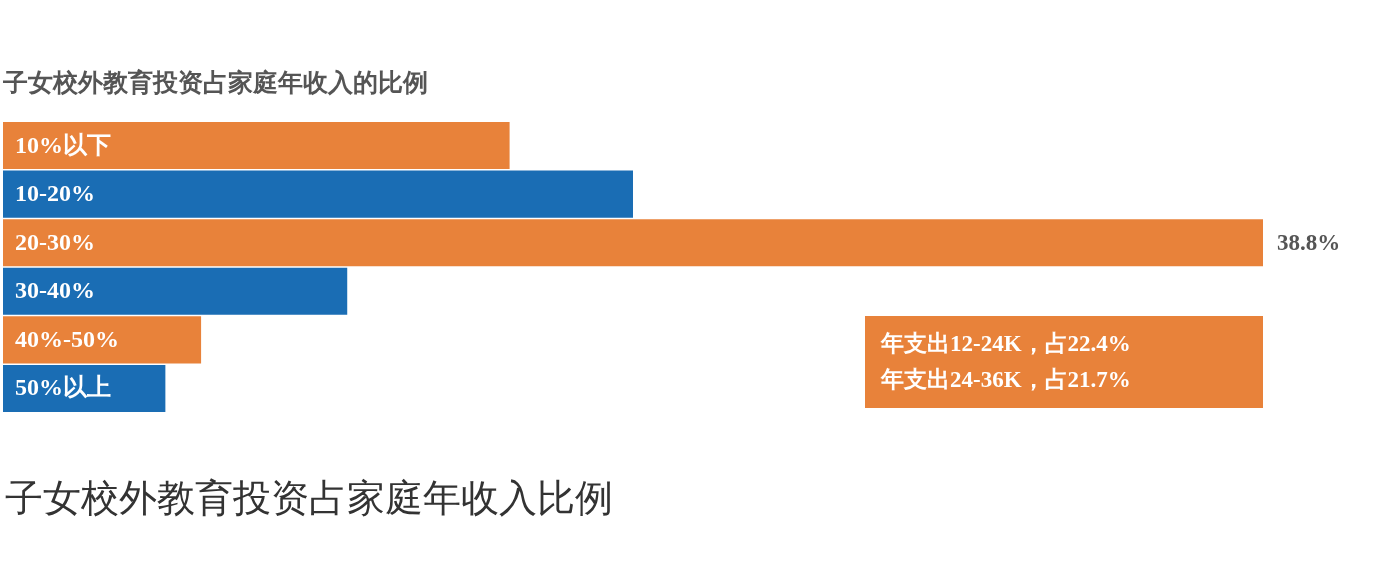  Describe the element at coordinates (215, 82) in the screenshot. I see `chart-title: 子女校外教育投资占家庭年收入的比例` at that location.